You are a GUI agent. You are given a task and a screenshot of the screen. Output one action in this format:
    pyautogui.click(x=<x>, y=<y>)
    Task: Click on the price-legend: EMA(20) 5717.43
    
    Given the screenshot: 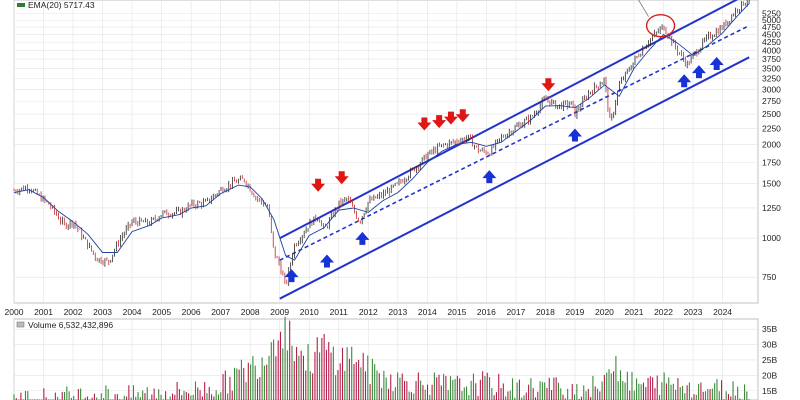 What is the action you would take?
    pyautogui.click(x=56, y=5)
    